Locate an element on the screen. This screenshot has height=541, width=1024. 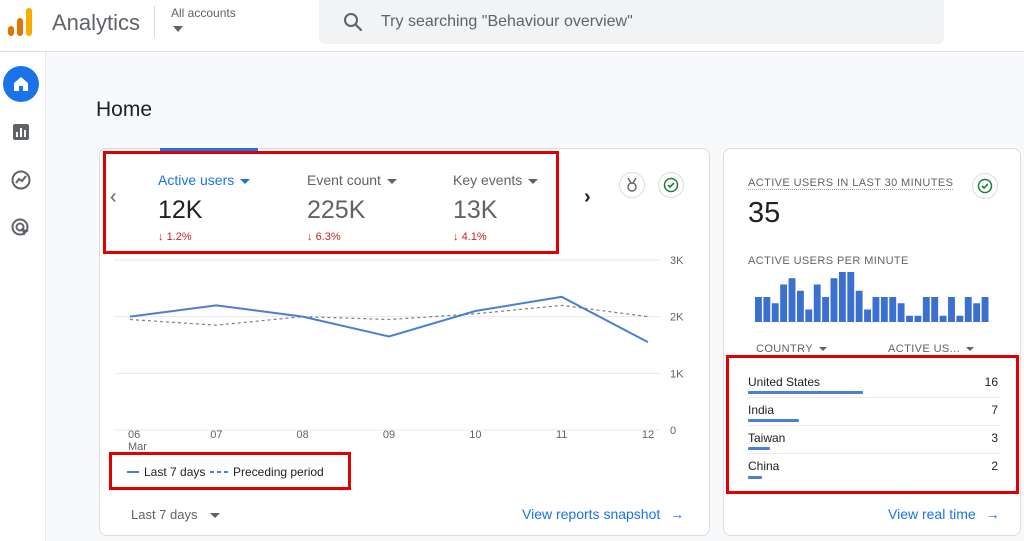
metric-value-key-events: 13K is located at coordinates (475, 210).